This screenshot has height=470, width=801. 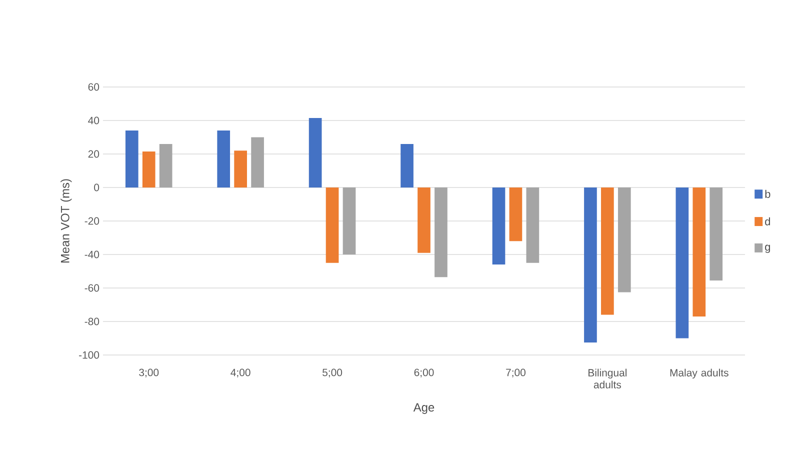 I want to click on y-tick-label: -100, so click(x=89, y=355).